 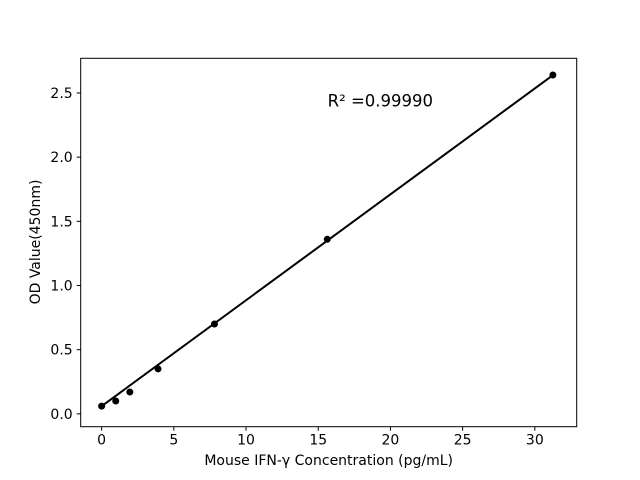 I want to click on x-tick-label: 30, so click(x=535, y=441).